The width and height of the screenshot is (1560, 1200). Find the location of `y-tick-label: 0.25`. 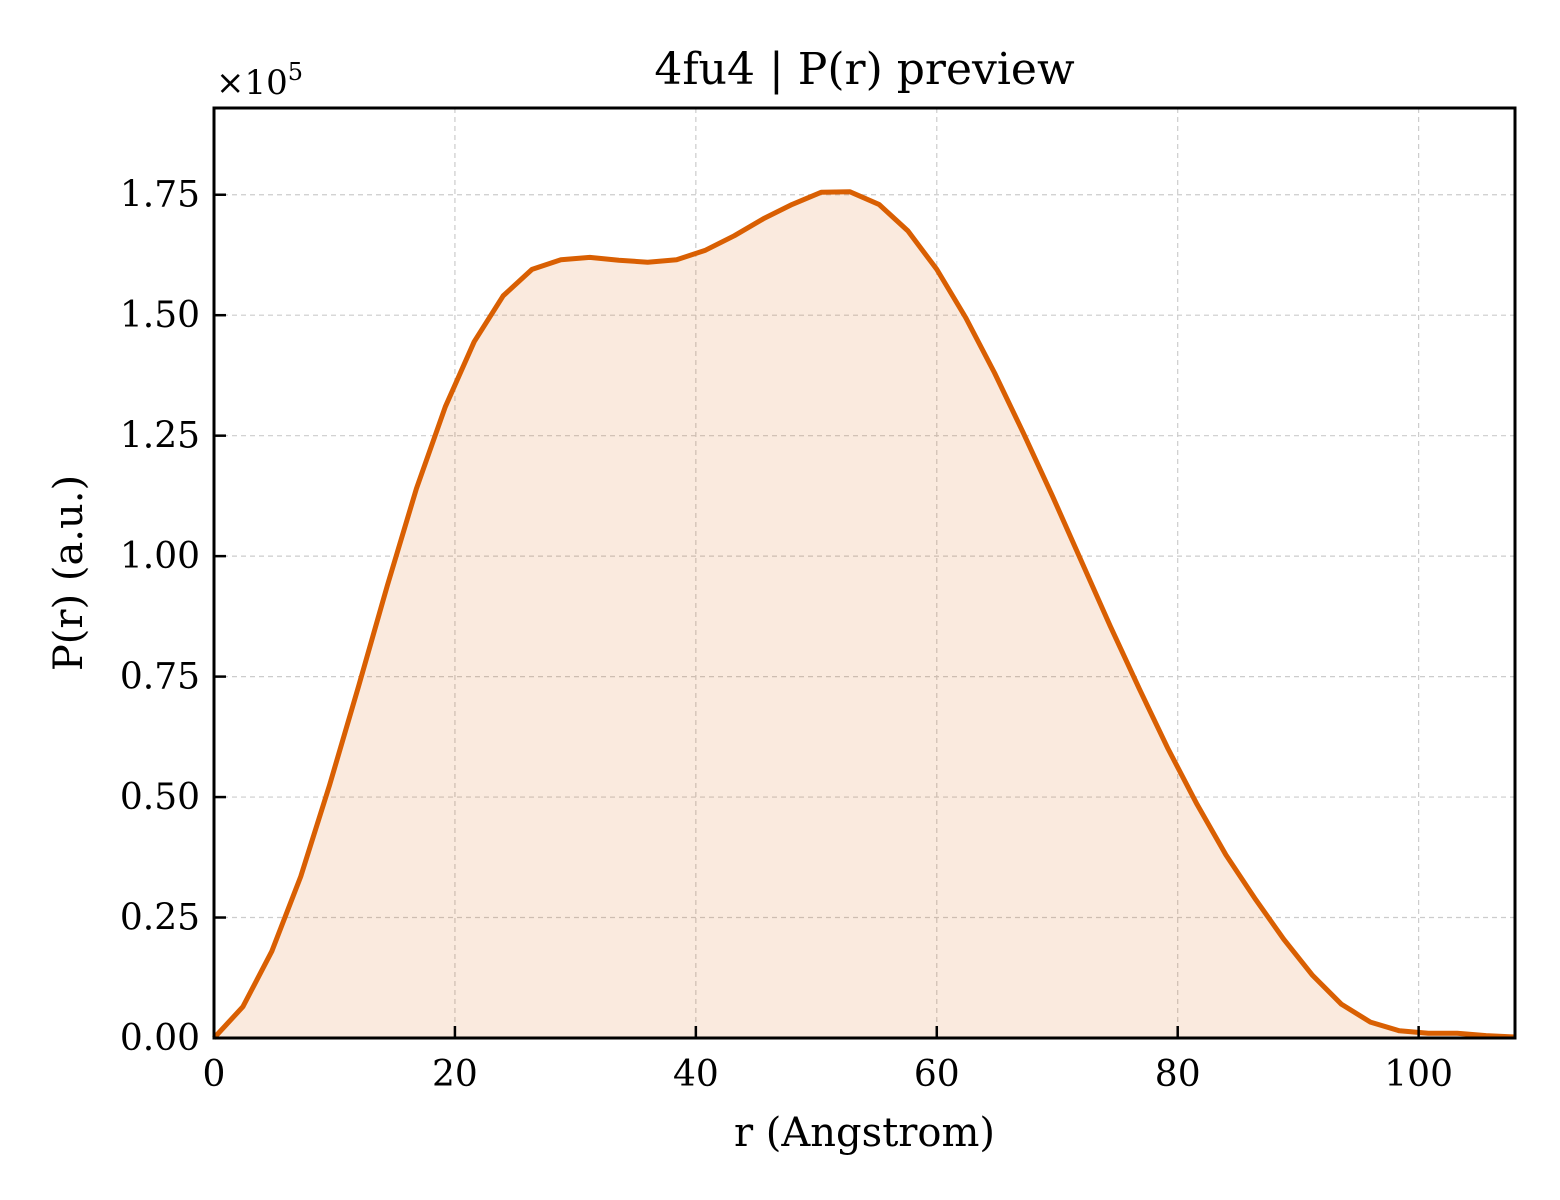

y-tick-label: 0.25 is located at coordinates (160, 918).